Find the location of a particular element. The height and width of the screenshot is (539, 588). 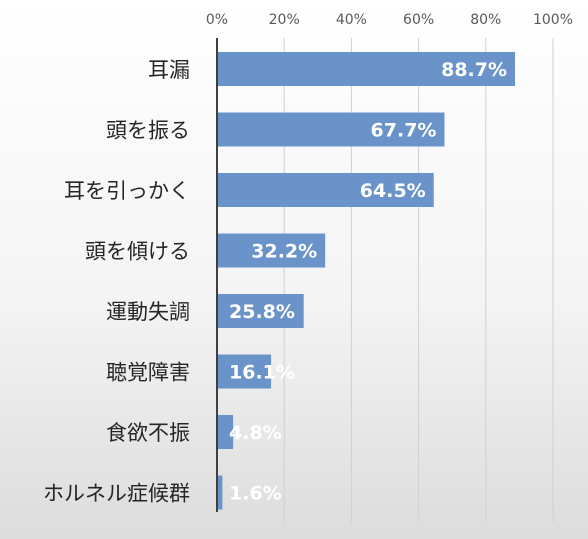

data-label: 88.7% is located at coordinates (474, 70).